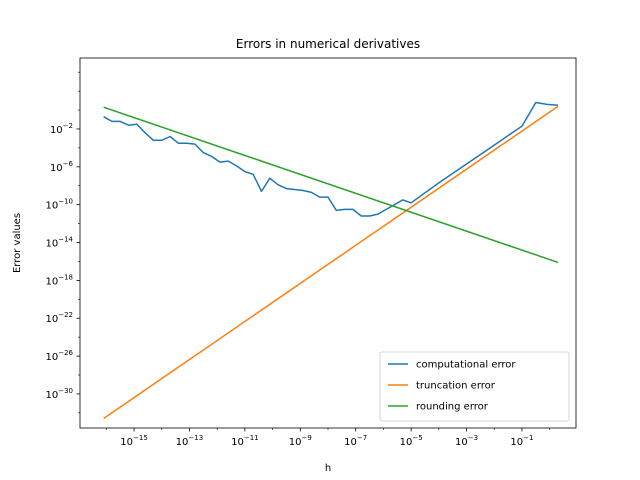 Image resolution: width=640 pixels, height=480 pixels. What do you see at coordinates (61, 129) in the screenshot?
I see `y-tick-label: 10⁻²` at bounding box center [61, 129].